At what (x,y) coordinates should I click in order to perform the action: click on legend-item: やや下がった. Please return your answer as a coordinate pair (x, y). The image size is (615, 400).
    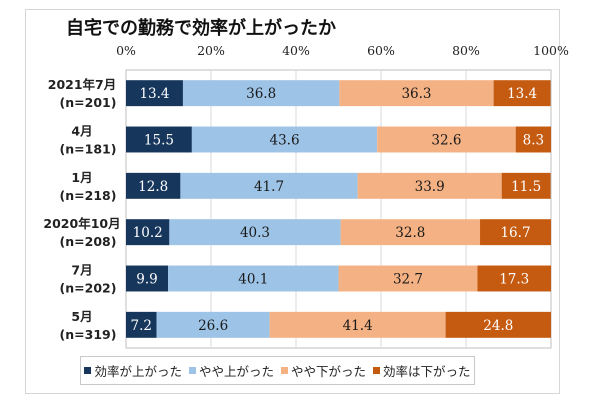
    Looking at the image, I should click on (323, 370).